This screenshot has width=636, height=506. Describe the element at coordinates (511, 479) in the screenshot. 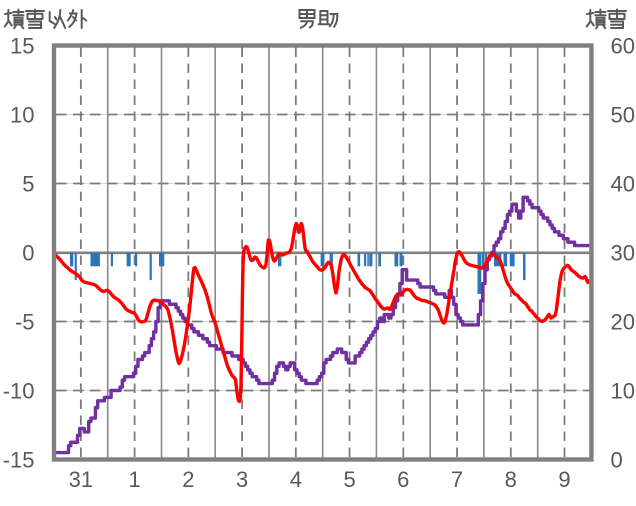

I see `svg-text: 8` at that location.